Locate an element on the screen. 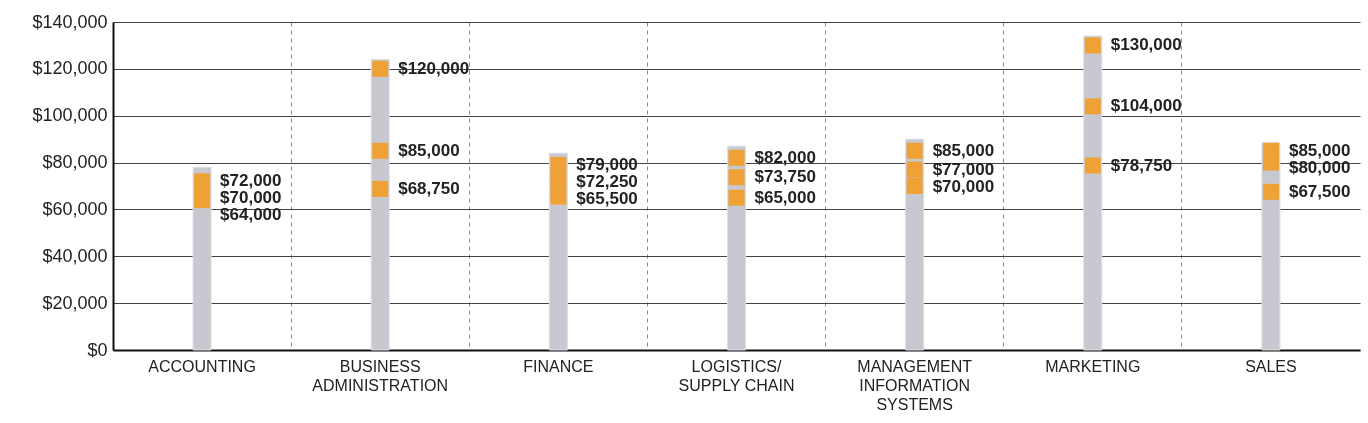 This screenshot has width=1368, height=423. y-tick-label: $80,000 is located at coordinates (75, 162).